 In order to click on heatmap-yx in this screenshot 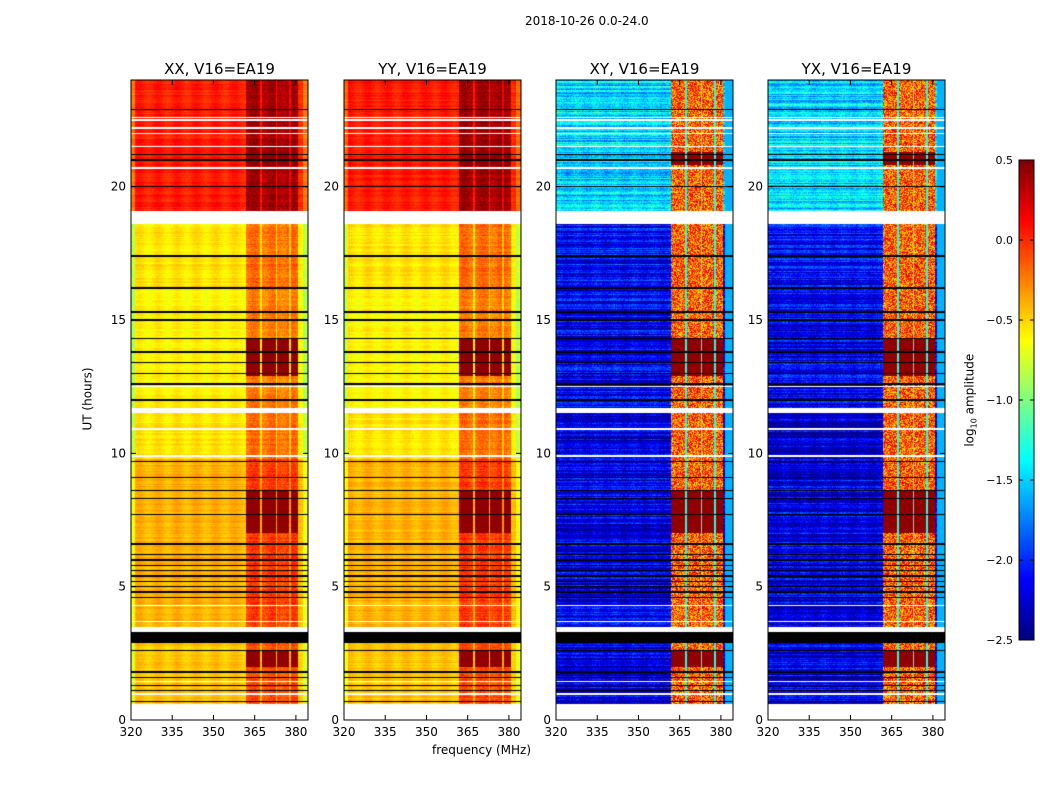, I will do `click(856, 400)`.